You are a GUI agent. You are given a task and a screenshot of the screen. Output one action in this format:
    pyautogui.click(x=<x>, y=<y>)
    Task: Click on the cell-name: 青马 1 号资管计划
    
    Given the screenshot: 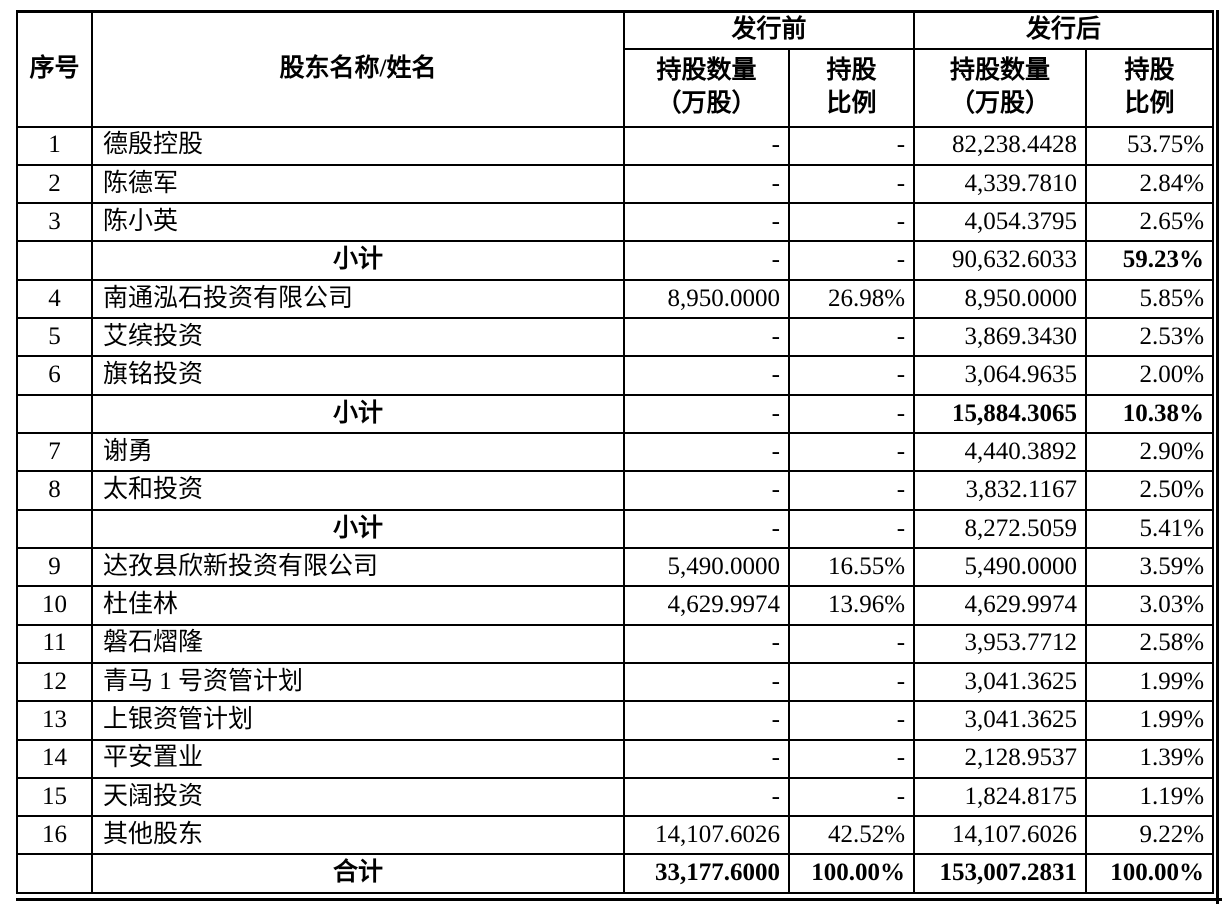 What is the action you would take?
    pyautogui.click(x=358, y=682)
    